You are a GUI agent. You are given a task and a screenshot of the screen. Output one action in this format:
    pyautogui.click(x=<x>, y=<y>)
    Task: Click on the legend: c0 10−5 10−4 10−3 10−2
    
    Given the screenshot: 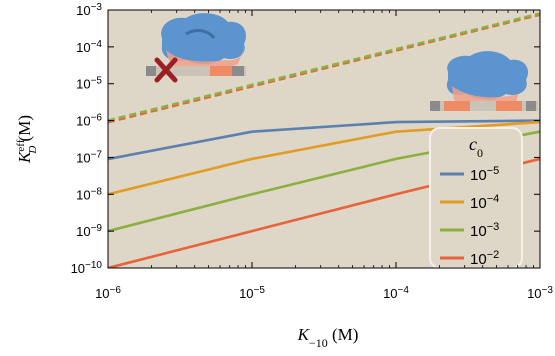 What is the action you would take?
    pyautogui.click(x=476, y=198)
    